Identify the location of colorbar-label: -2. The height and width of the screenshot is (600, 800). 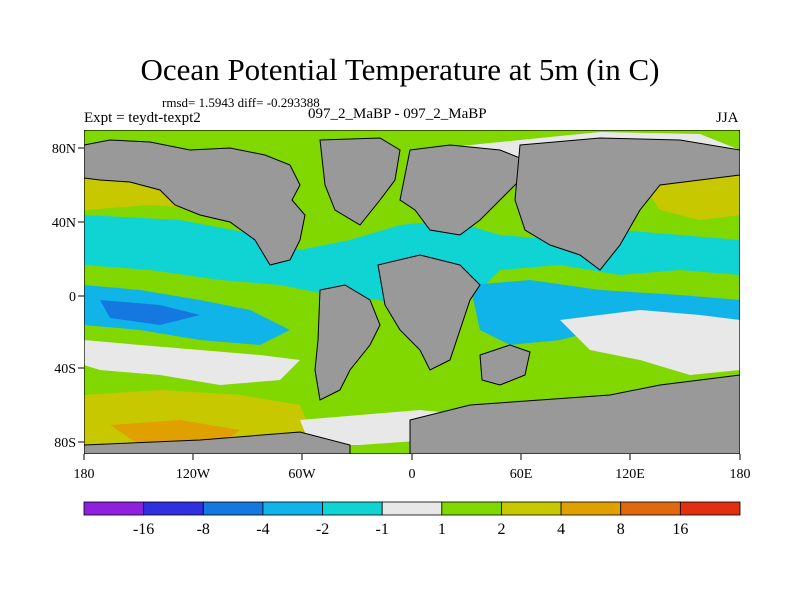
(322, 529).